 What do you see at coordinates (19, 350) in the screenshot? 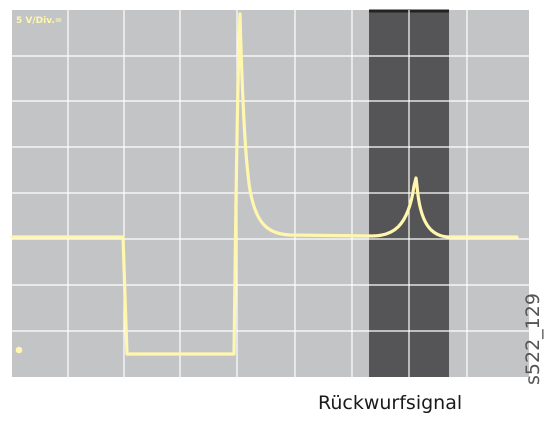
I see `ground-marker` at bounding box center [19, 350].